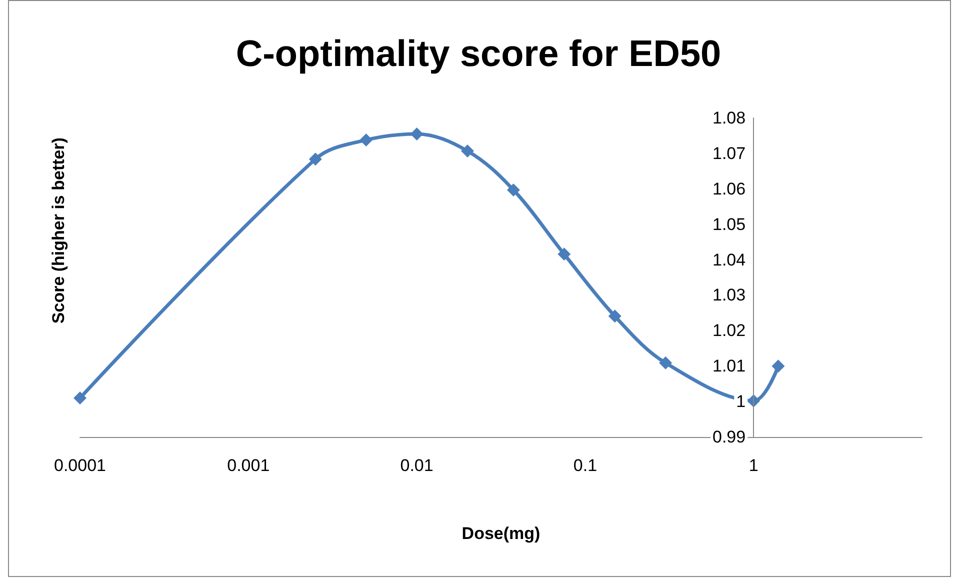 This screenshot has height=578, width=957. I want to click on y-tick-label: 1.06, so click(729, 188).